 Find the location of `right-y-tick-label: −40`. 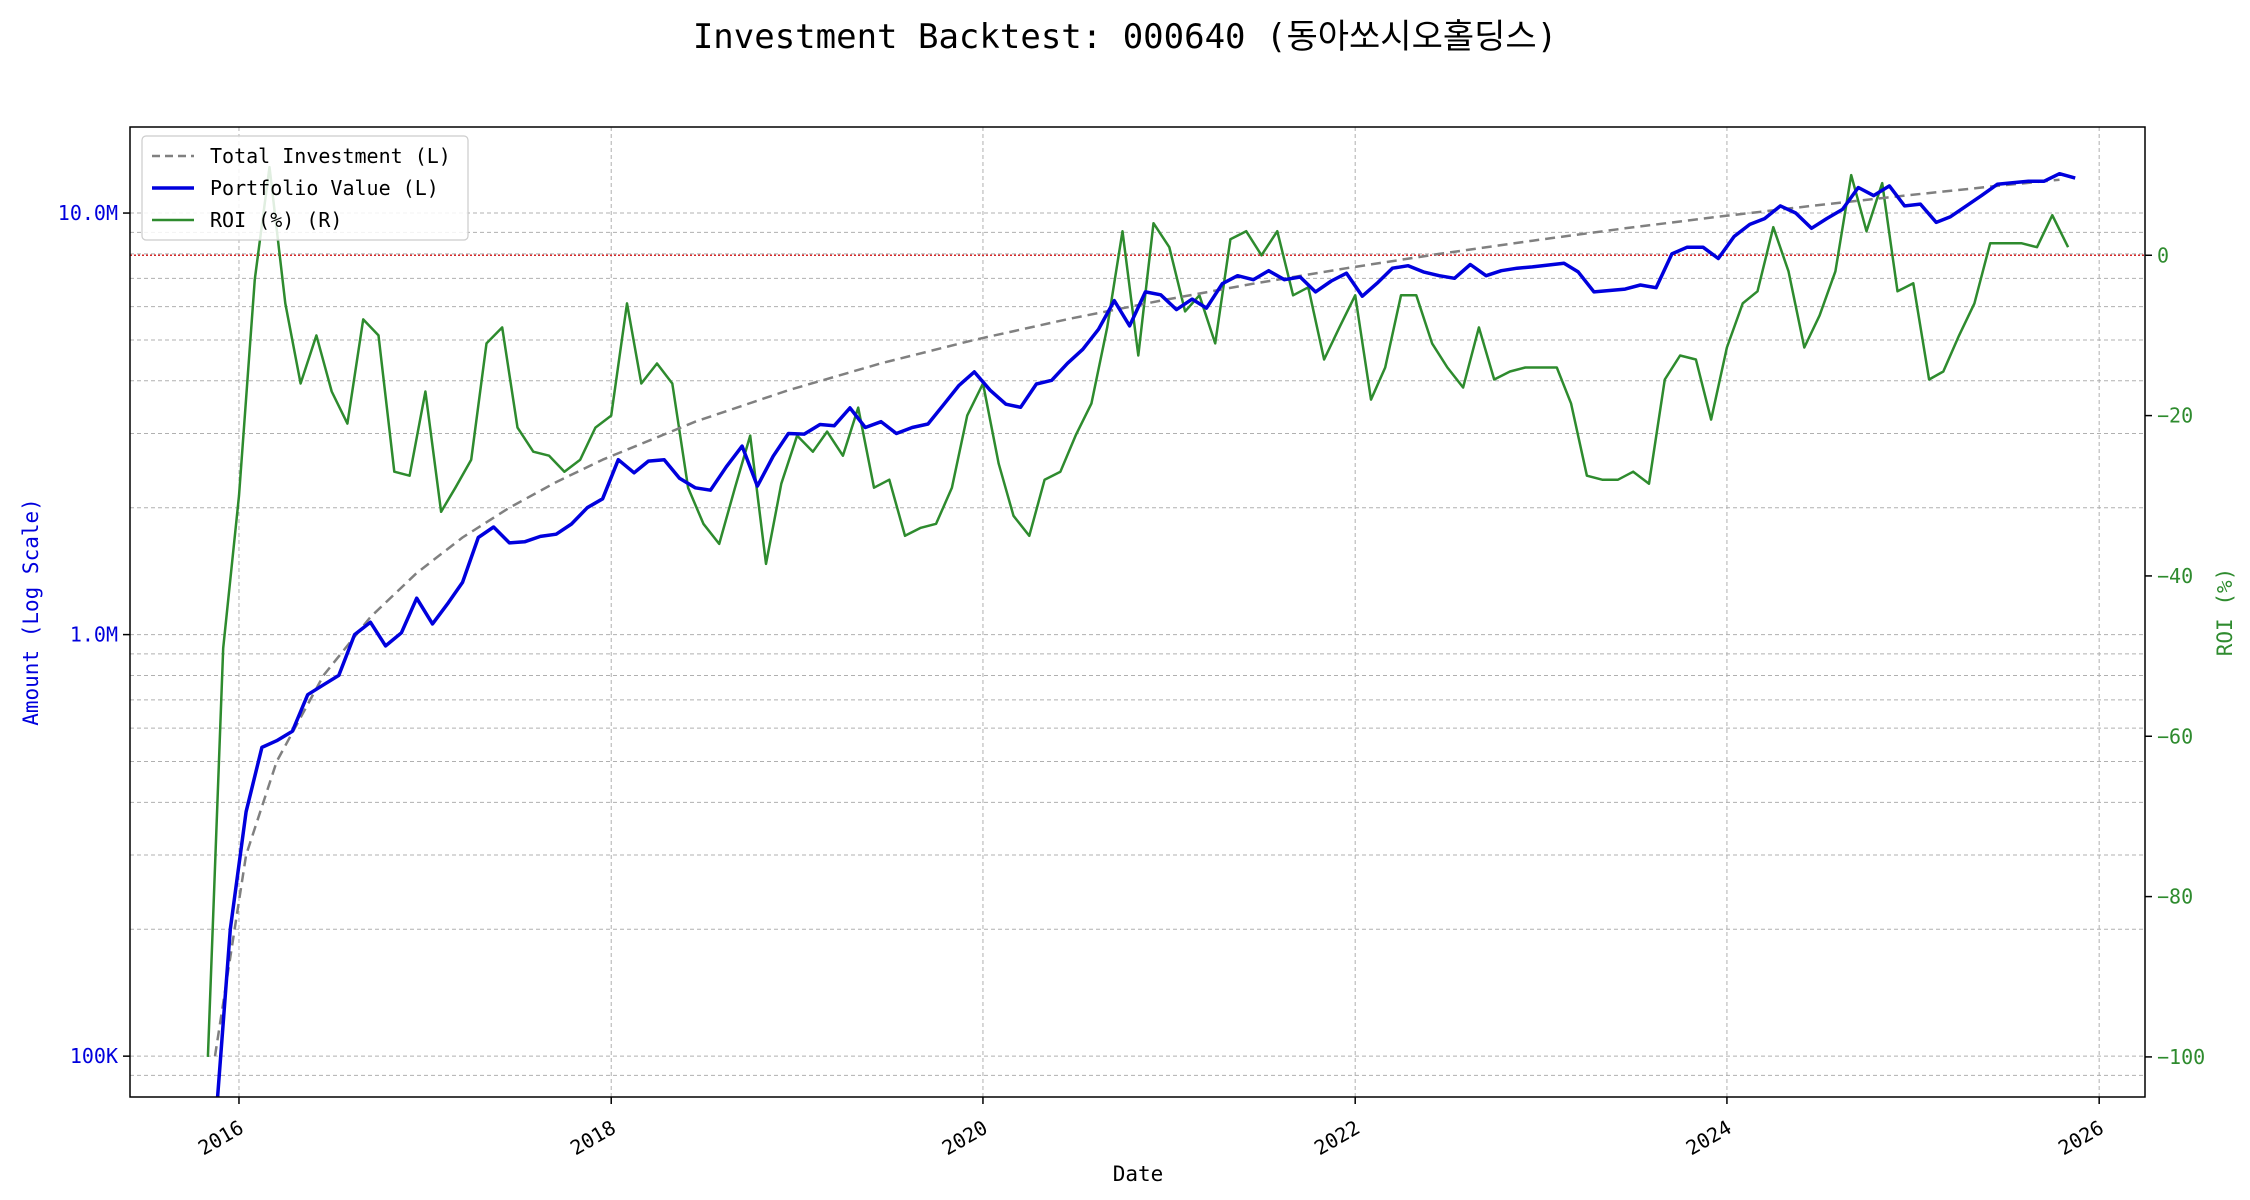

right-y-tick-label: −40 is located at coordinates (2175, 576).